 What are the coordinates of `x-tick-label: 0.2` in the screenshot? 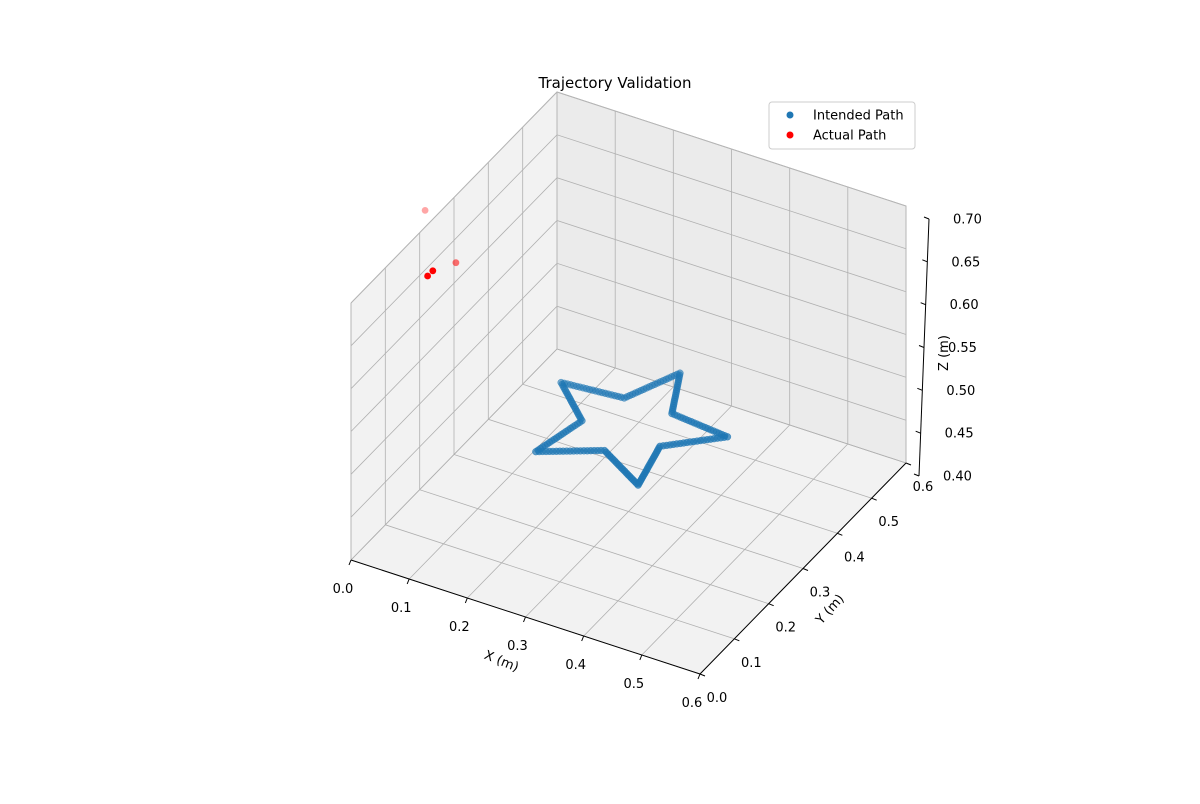 It's located at (459, 627).